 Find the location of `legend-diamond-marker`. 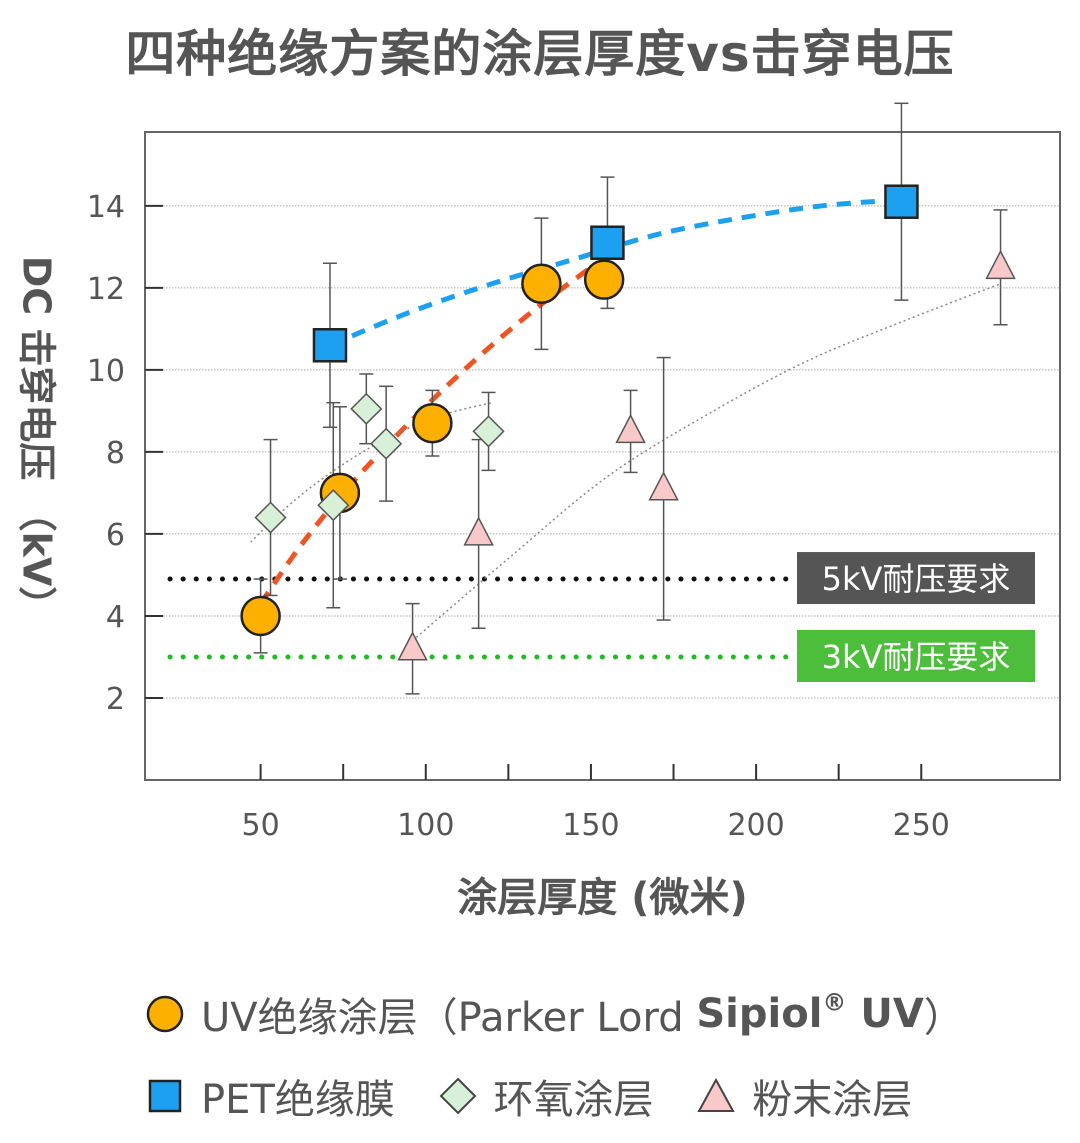

legend-diamond-marker is located at coordinates (457, 1096).